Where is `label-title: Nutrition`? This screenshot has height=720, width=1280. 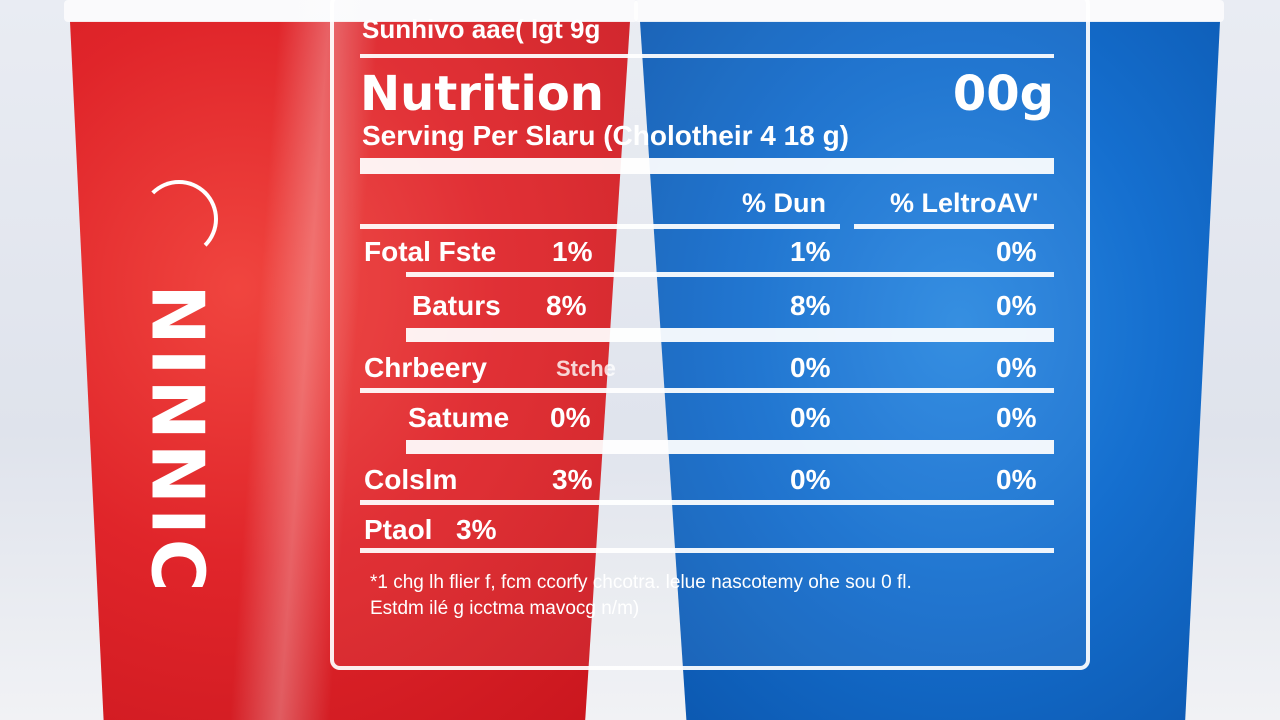 label-title: Nutrition is located at coordinates (482, 94).